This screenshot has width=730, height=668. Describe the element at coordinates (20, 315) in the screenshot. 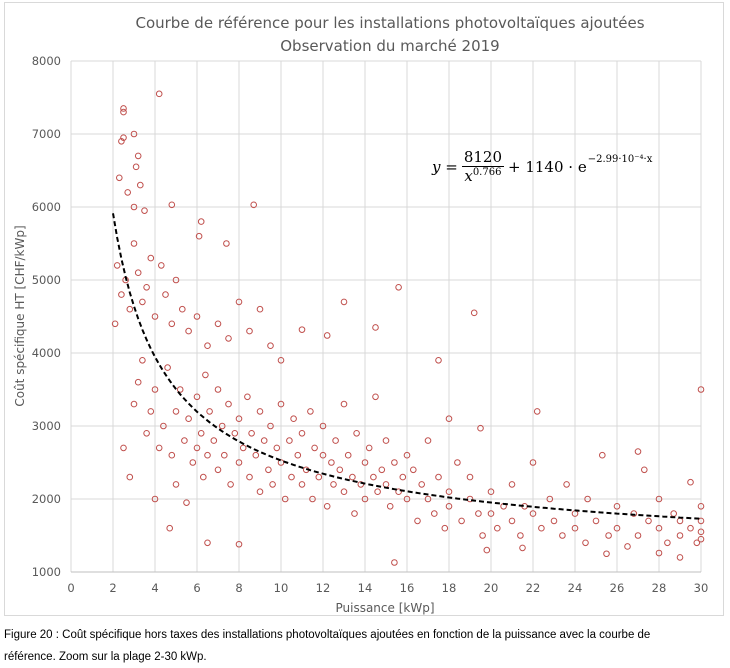

I see `y-axis-label: Coût spécifique HT [CHF/kWp]` at that location.